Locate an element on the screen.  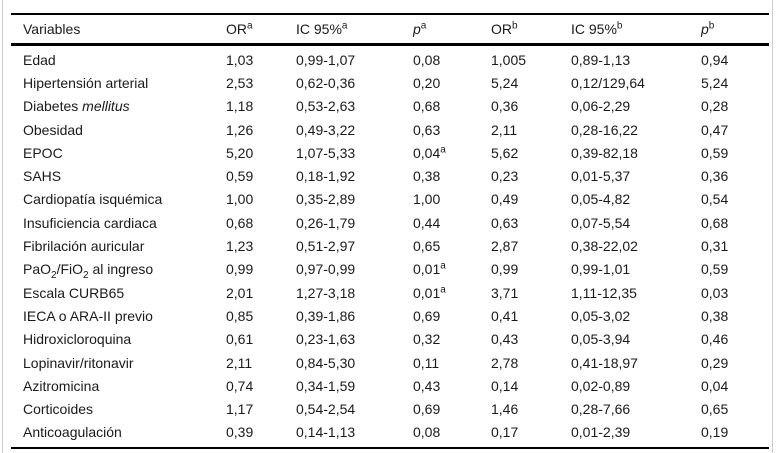
value-cell: 0,97-0,99 is located at coordinates (326, 269).